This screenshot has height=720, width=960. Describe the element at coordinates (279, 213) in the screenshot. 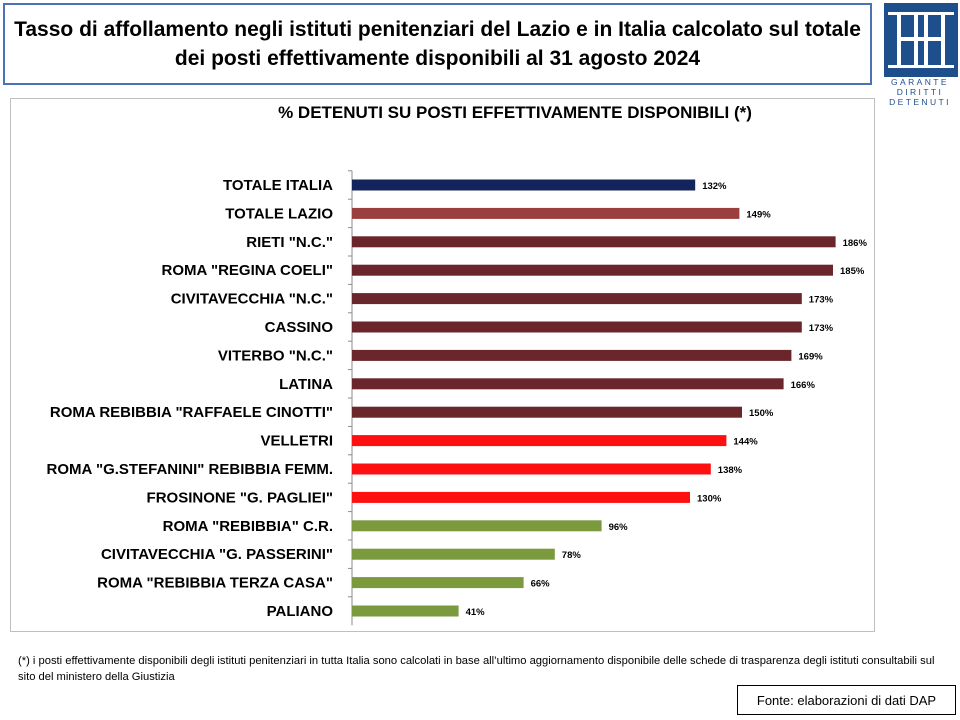

I see `category-label: TOTALE LAZIO` at that location.